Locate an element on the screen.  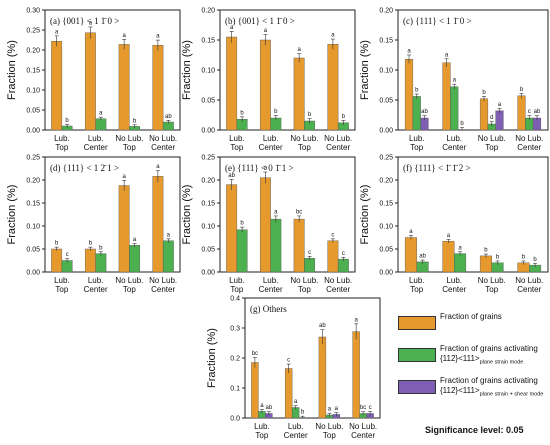
panel-title: (g) Others is located at coordinates (268, 309).